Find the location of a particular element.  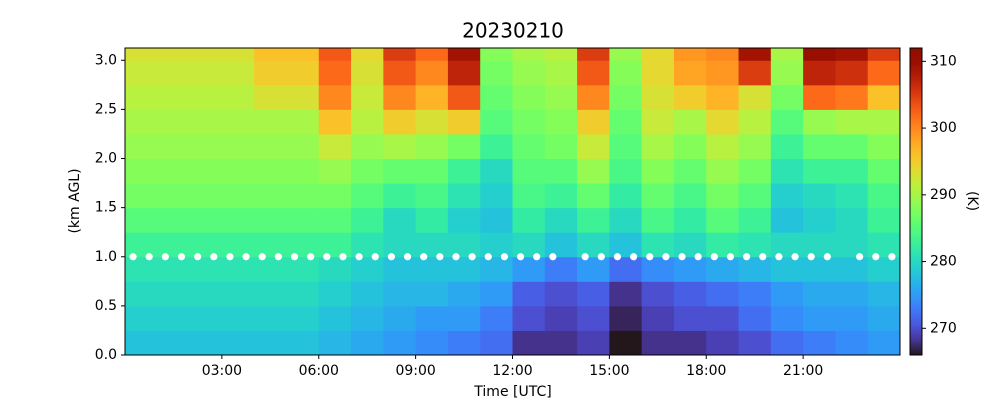

x-tick-label: 06:00 is located at coordinates (319, 371).